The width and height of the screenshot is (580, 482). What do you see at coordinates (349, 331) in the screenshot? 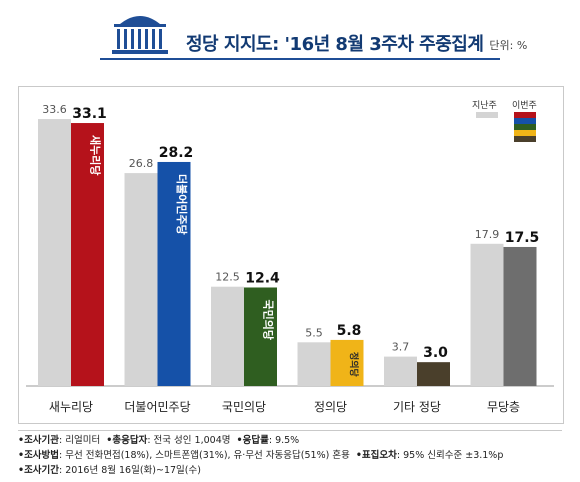
I see `data-label-curr-3: 5.8` at bounding box center [349, 331].